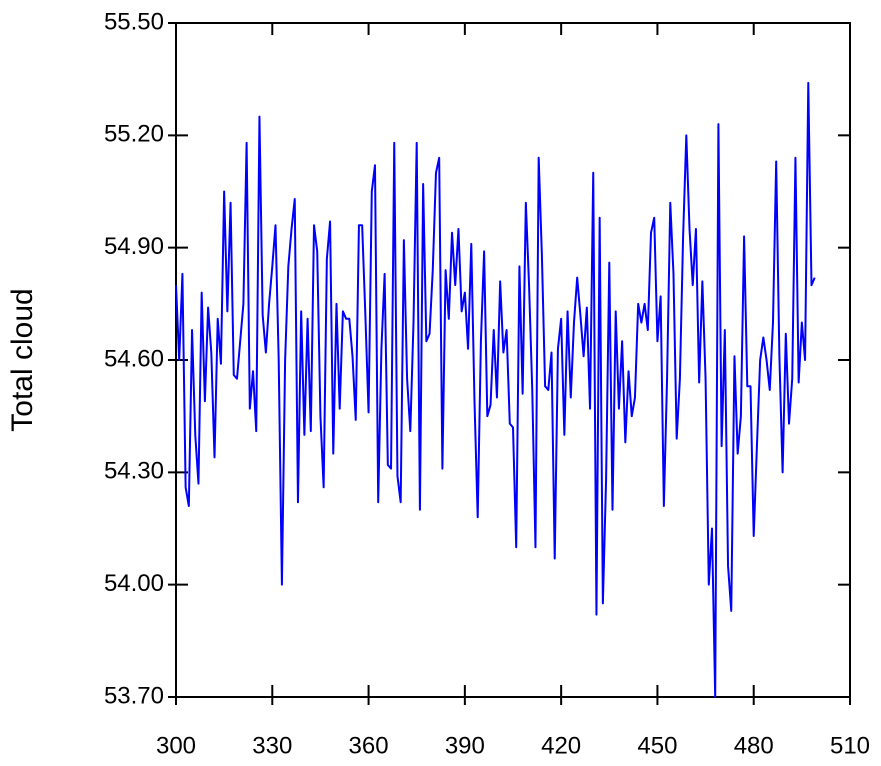 This screenshot has width=881, height=766. What do you see at coordinates (134, 246) in the screenshot?
I see `y-tick-label: 54.90` at bounding box center [134, 246].